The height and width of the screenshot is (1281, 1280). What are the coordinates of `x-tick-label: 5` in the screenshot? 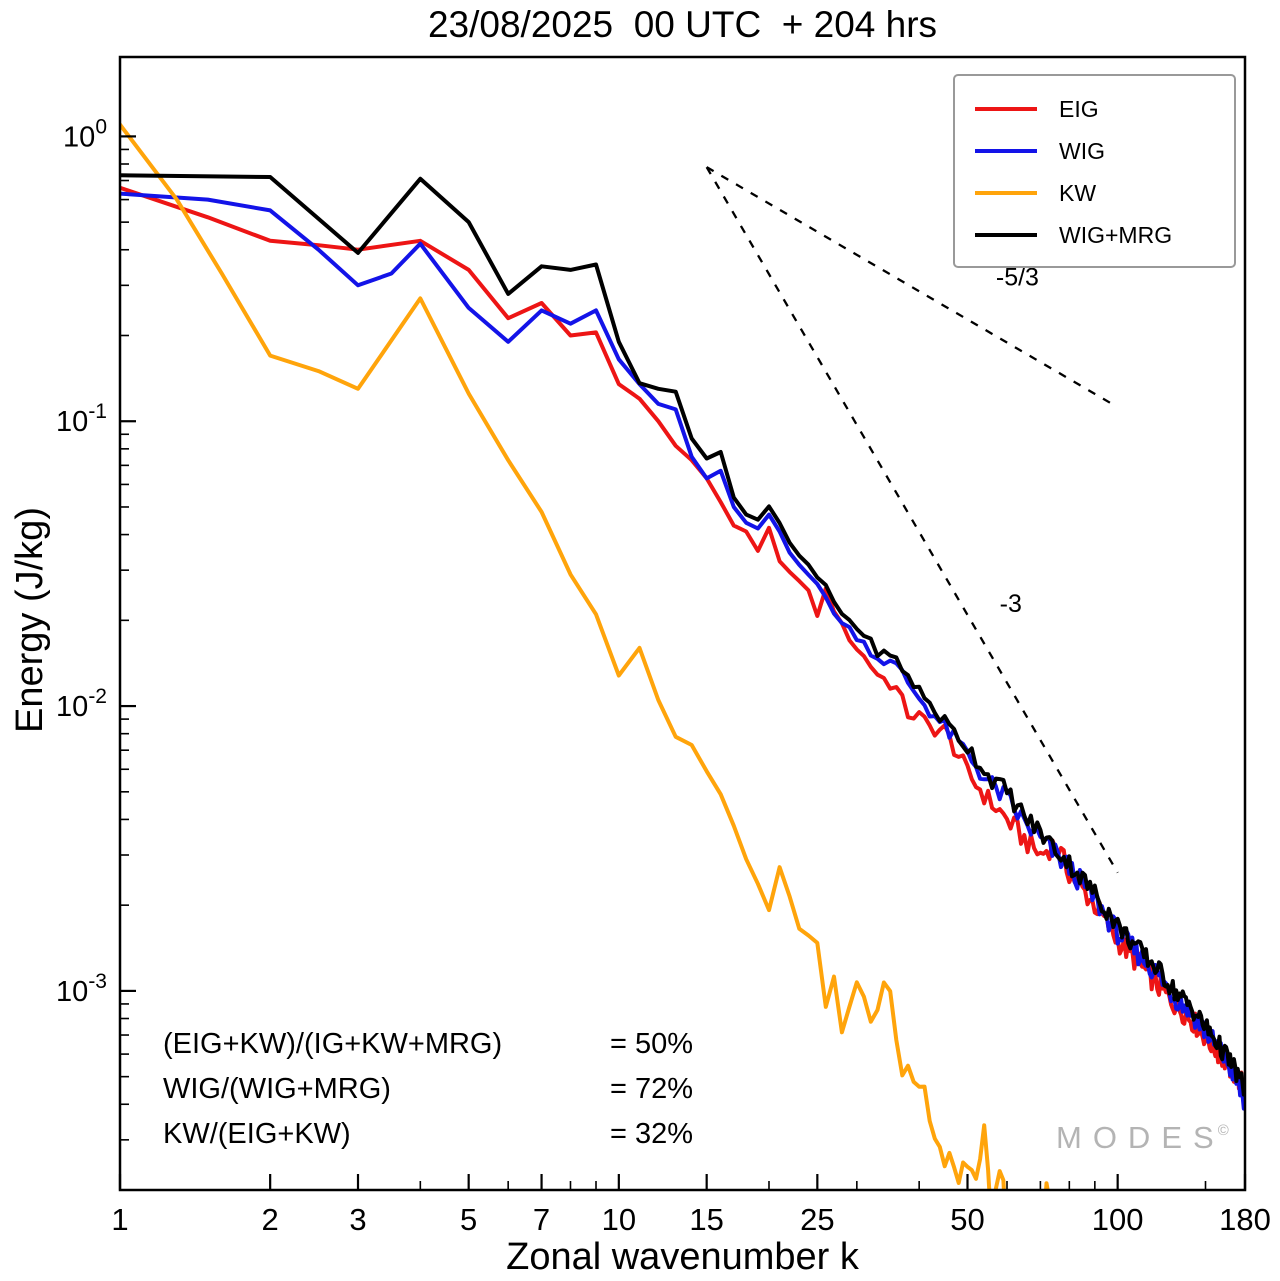 It's located at (468, 1219).